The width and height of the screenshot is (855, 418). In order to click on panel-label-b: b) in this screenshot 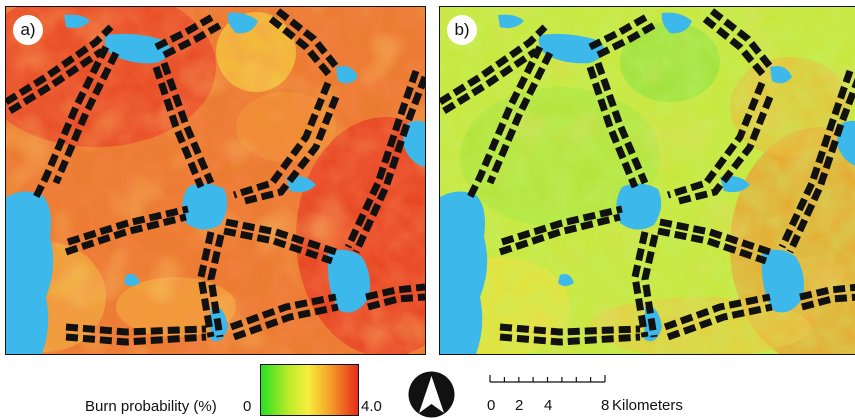, I will do `click(462, 30)`.